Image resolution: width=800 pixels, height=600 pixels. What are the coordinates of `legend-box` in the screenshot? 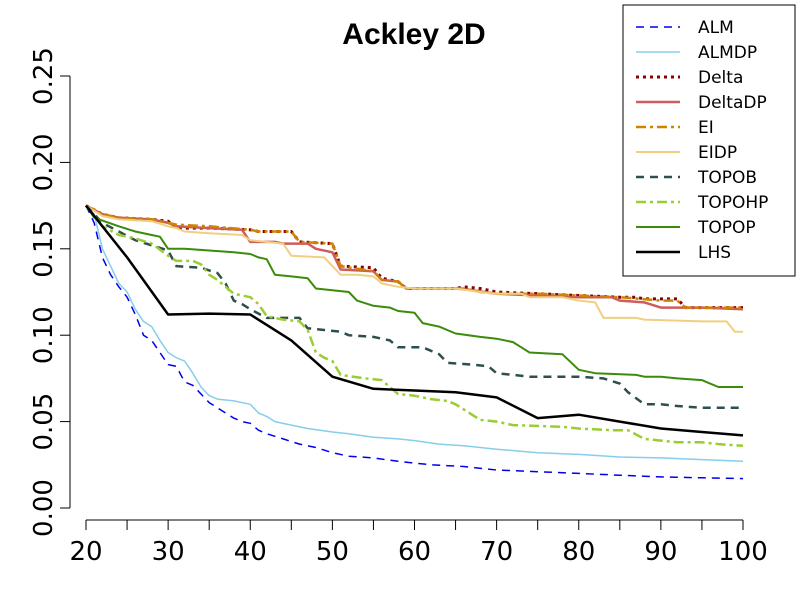 It's located at (709, 140).